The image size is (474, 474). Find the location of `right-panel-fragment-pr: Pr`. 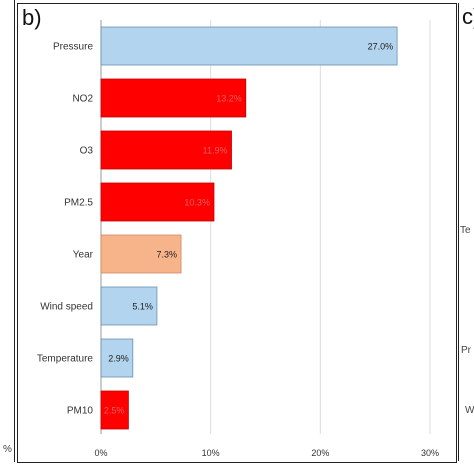

right-panel-fragment-pr: Pr is located at coordinates (466, 350).